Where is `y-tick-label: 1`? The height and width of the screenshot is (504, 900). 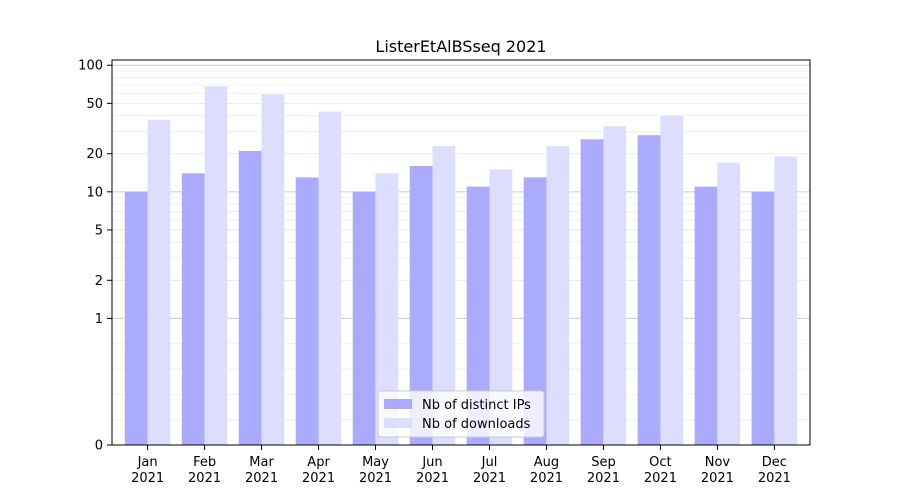 y-tick-label: 1 is located at coordinates (99, 319).